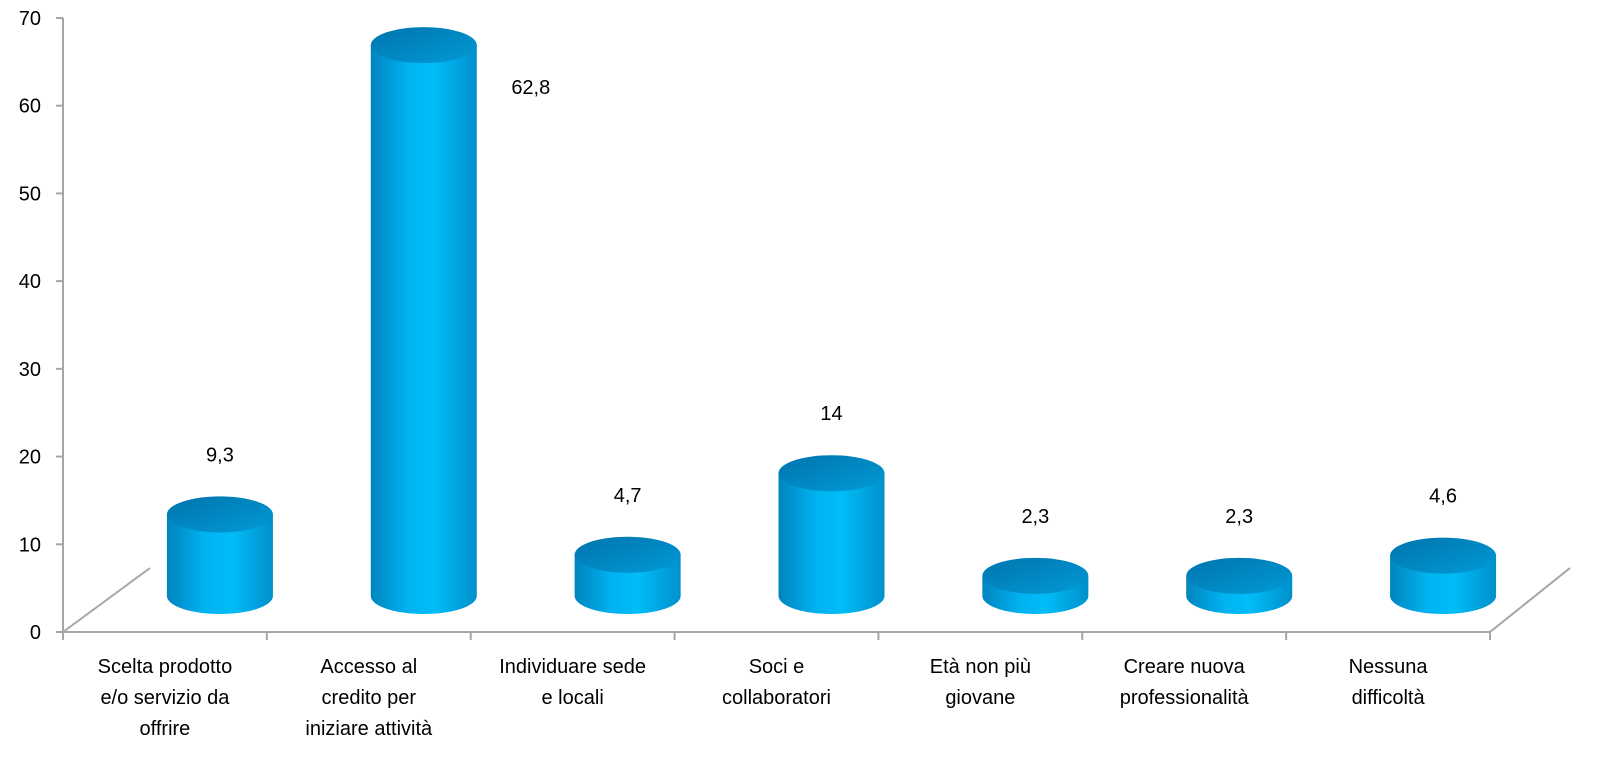 The image size is (1614, 763). What do you see at coordinates (1530, 600) in the screenshot?
I see `floor-right-edge` at bounding box center [1530, 600].